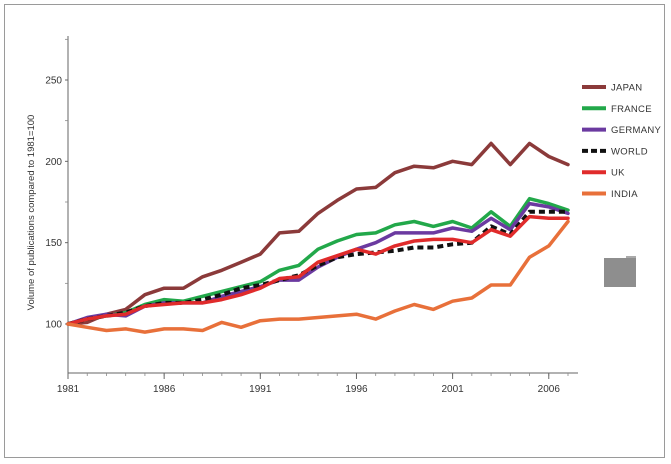 Image resolution: width=671 pixels, height=464 pixels. I want to click on y-tick-label: 200, so click(53, 162).